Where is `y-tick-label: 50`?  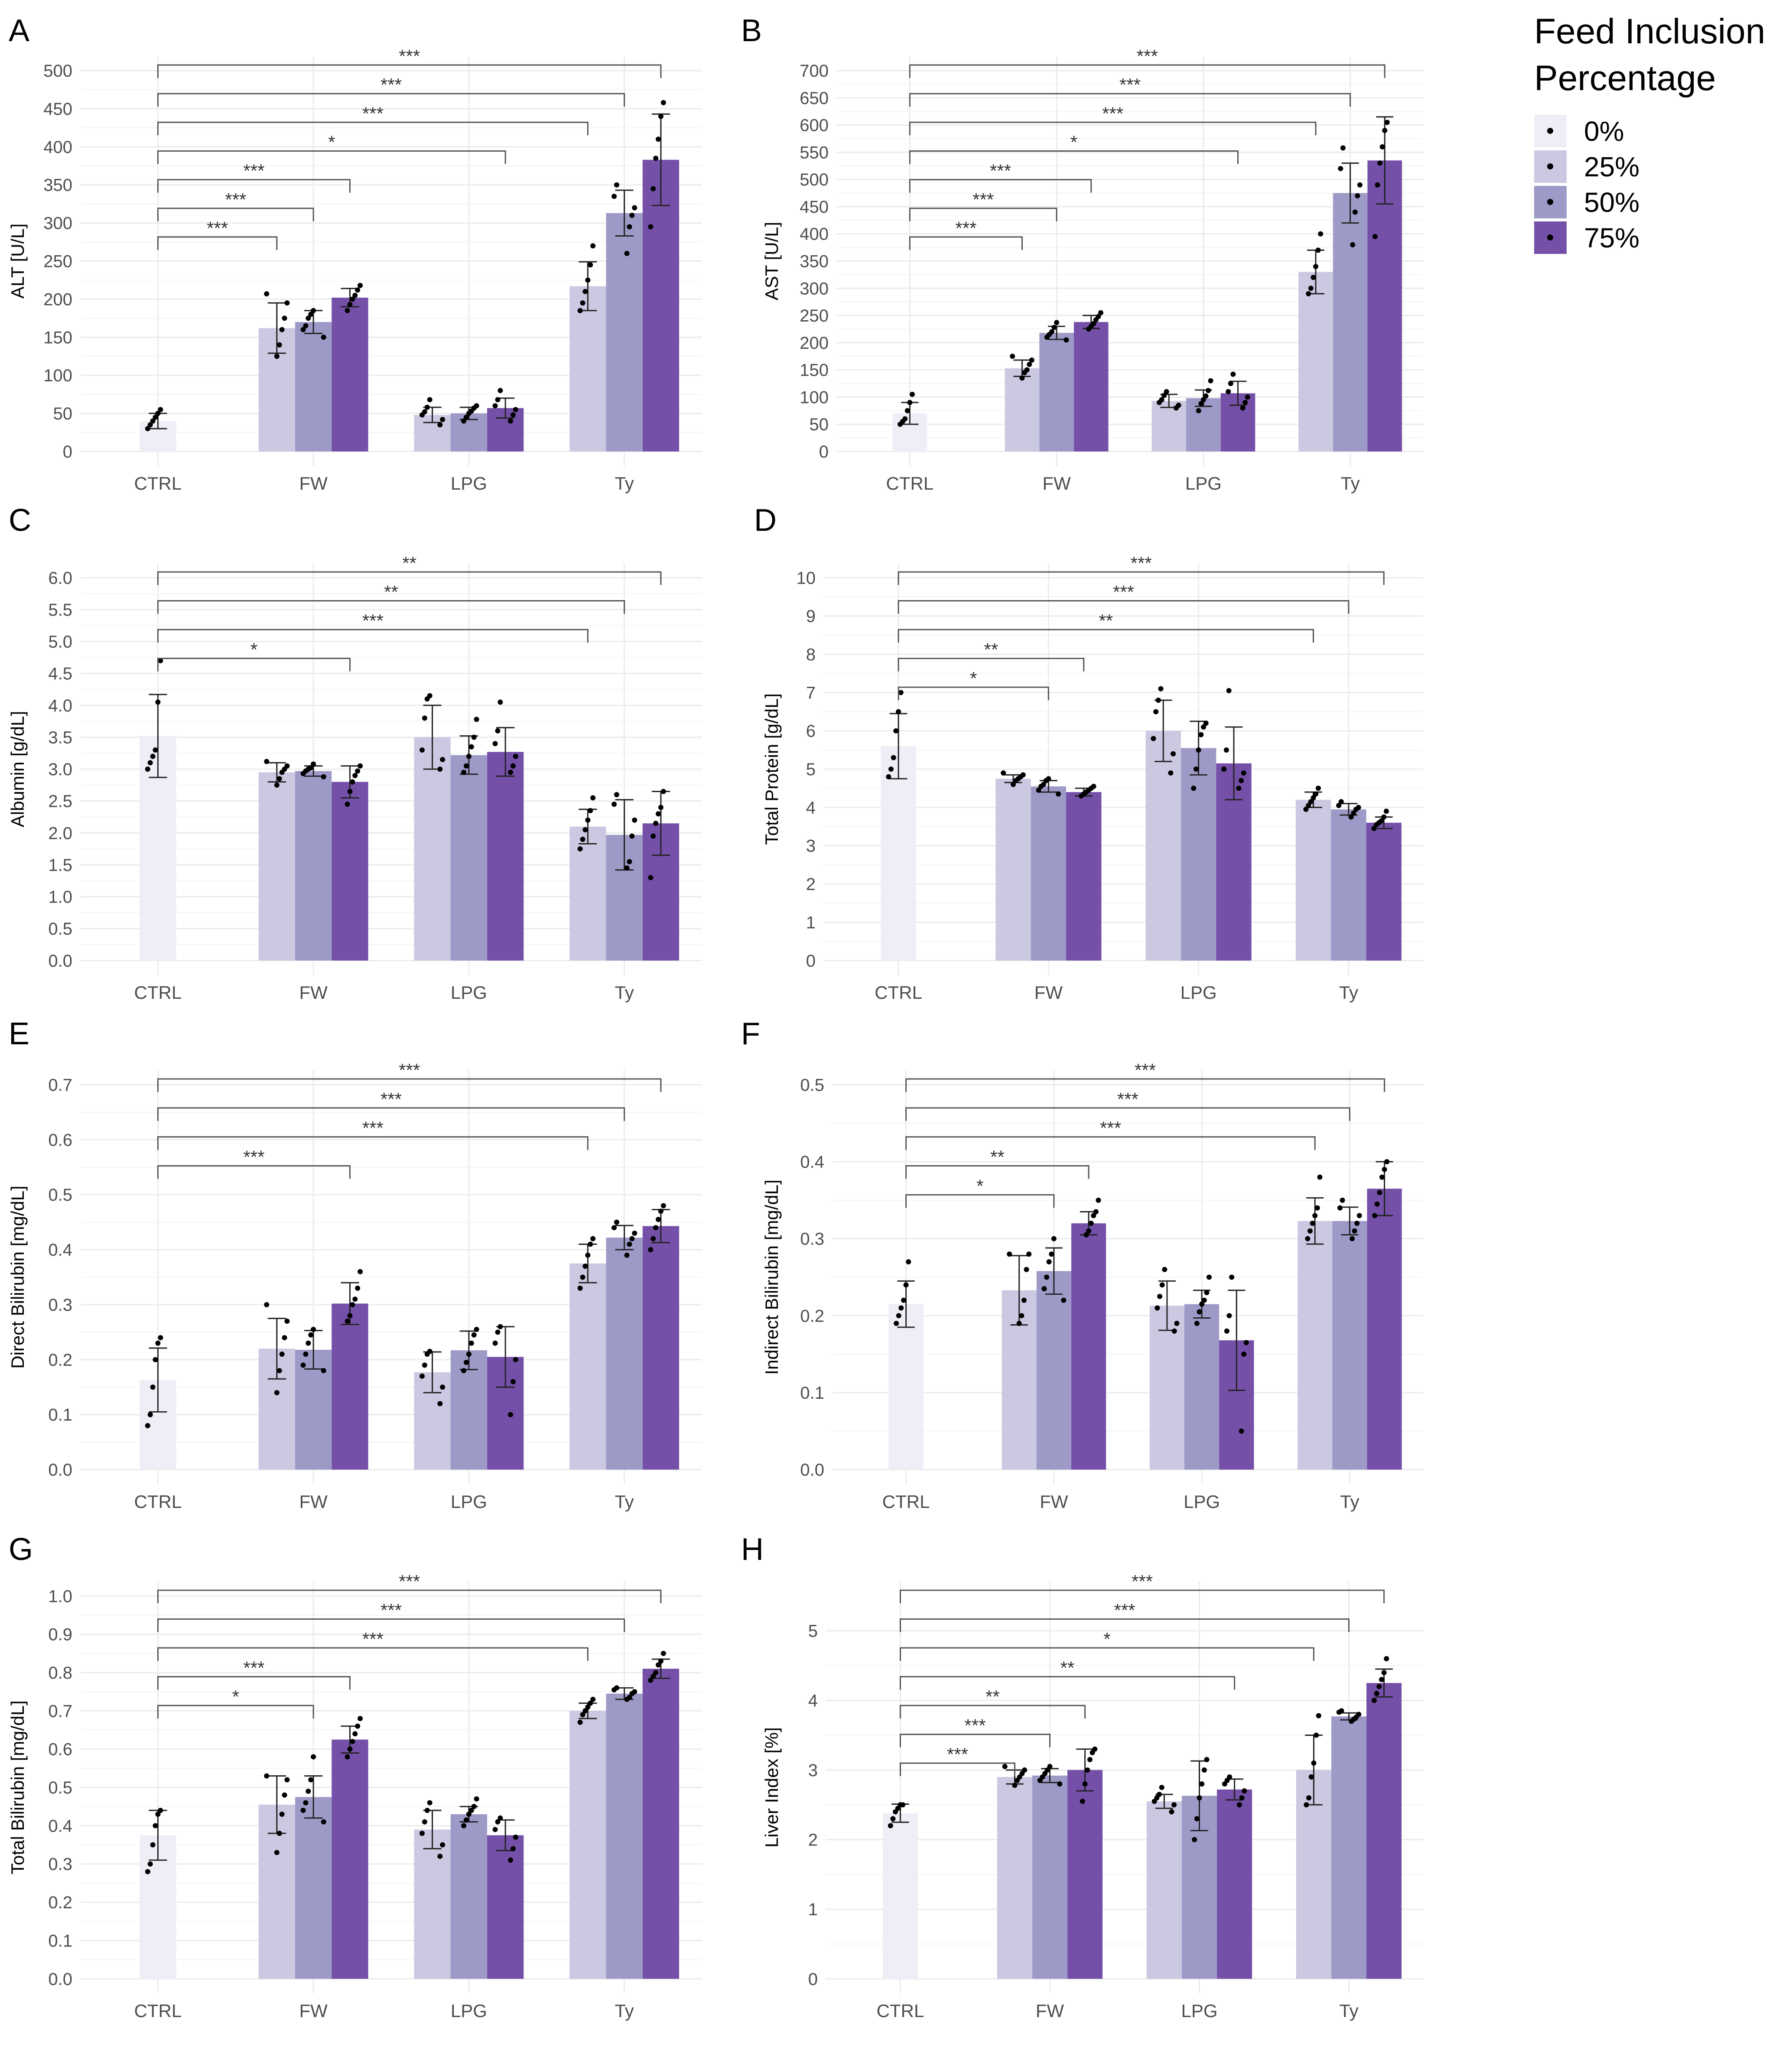
y-tick-label: 50 is located at coordinates (819, 424).